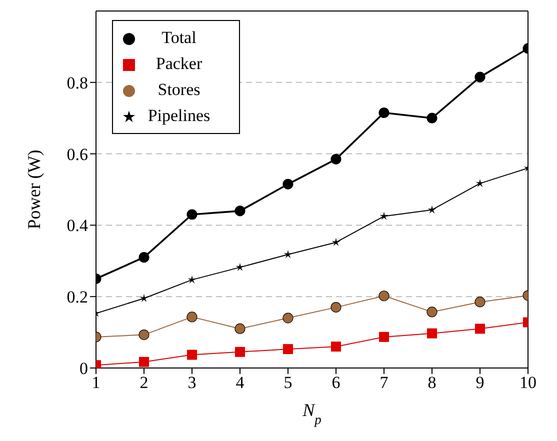 This screenshot has height=441, width=557. Describe the element at coordinates (77, 154) in the screenshot. I see `y-tick-label: 0.6` at that location.